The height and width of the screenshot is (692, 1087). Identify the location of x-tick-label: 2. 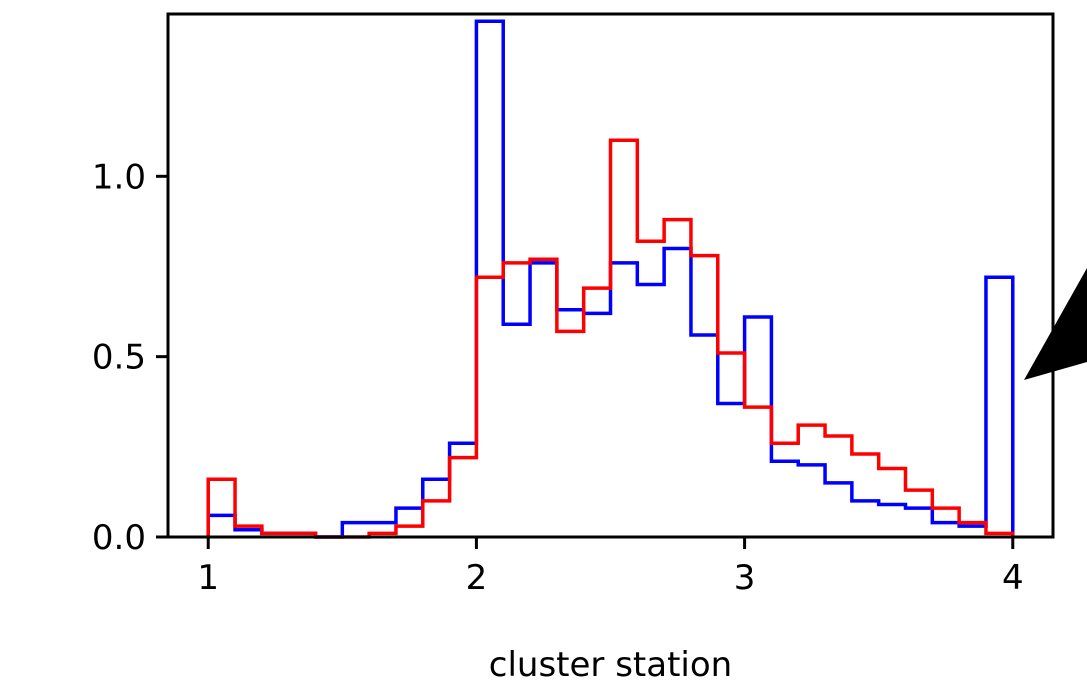
(477, 578).